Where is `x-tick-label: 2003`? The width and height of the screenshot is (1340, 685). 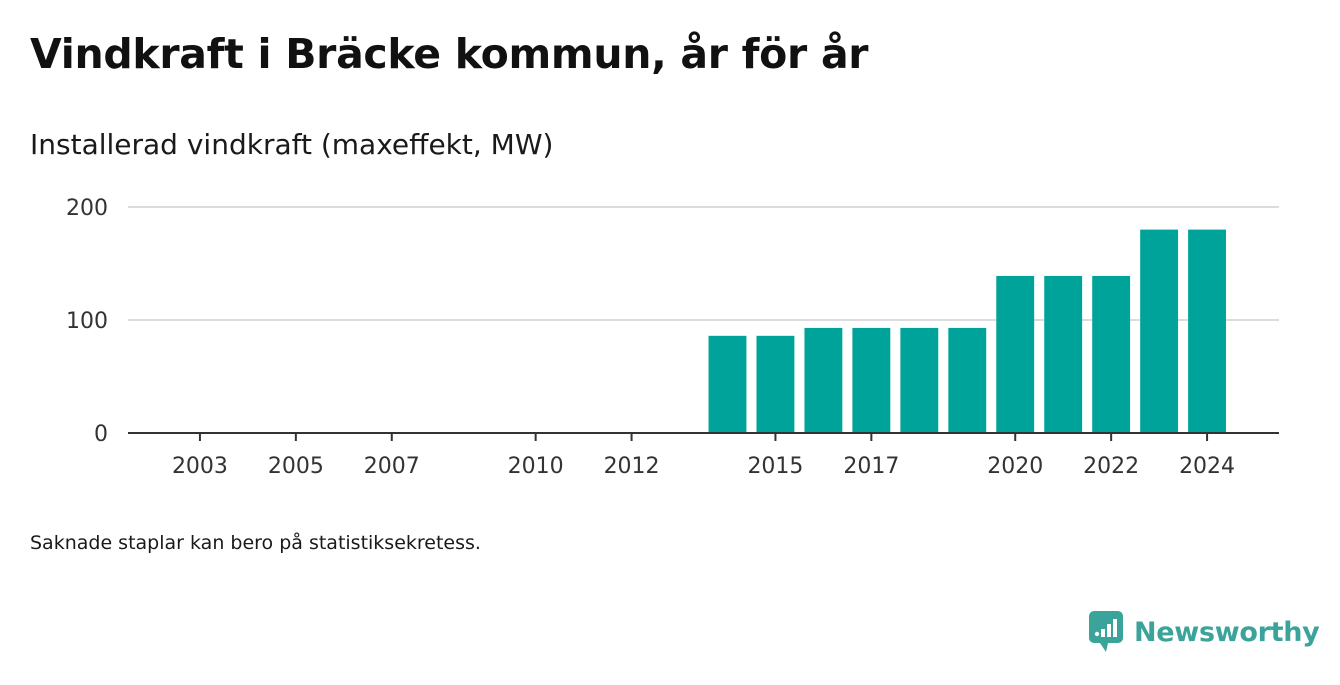 x-tick-label: 2003 is located at coordinates (200, 466).